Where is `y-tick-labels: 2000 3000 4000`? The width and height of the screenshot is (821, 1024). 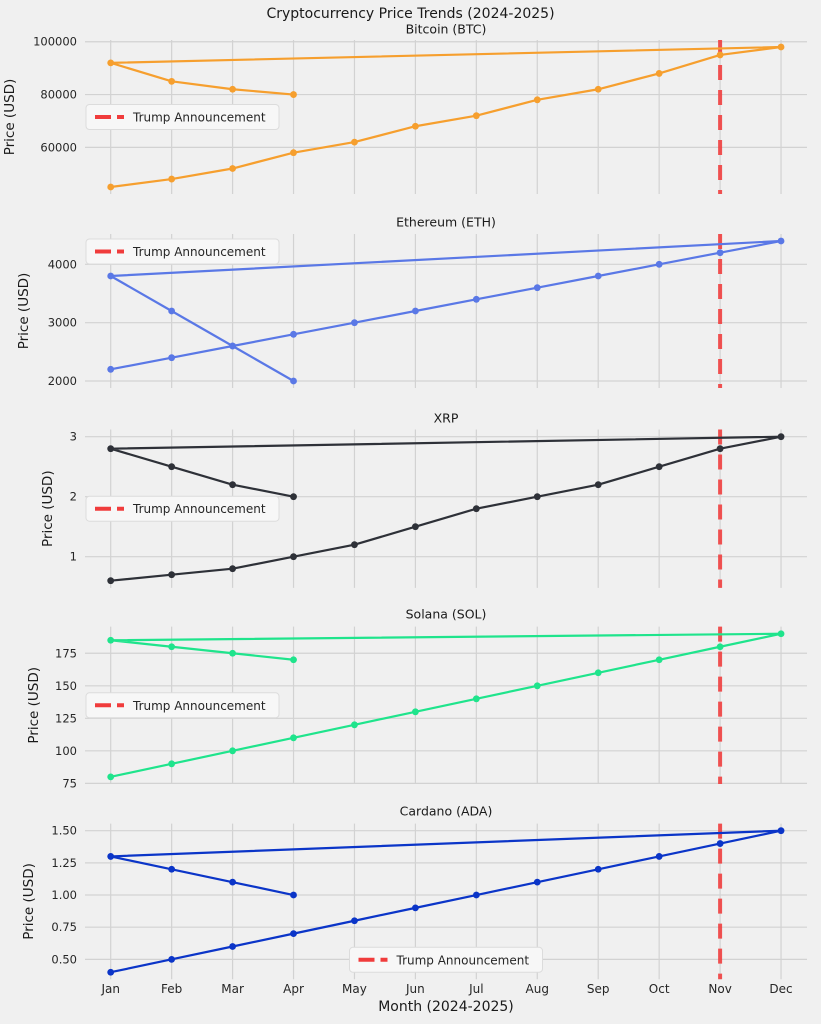
y-tick-labels: 2000 3000 4000 is located at coordinates (62, 322).